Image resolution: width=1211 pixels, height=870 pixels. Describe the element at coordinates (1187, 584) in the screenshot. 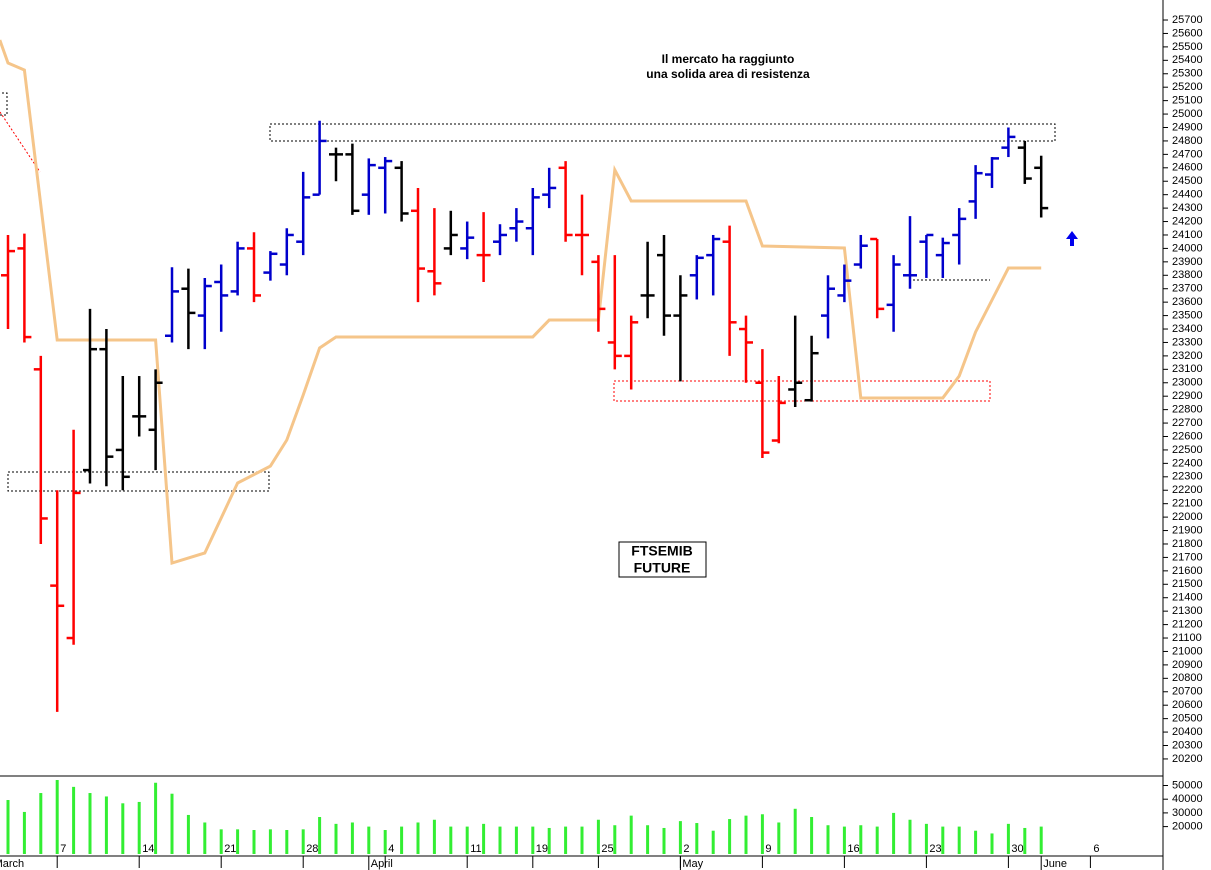

I see `y-tick-label: 21500` at that location.